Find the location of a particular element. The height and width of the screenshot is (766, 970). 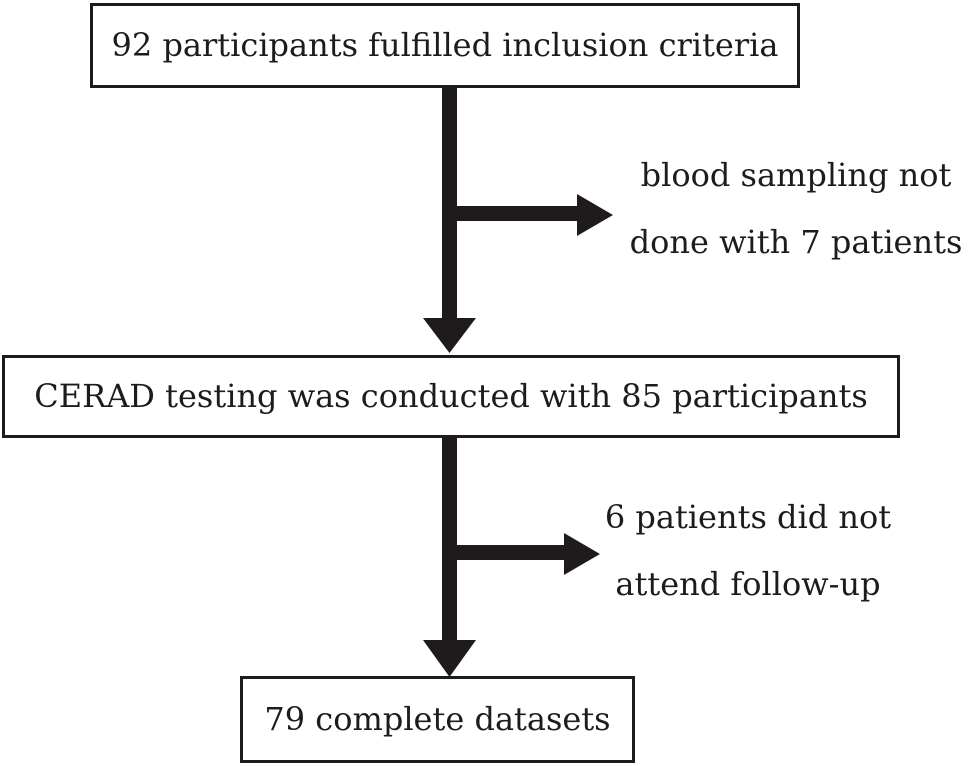

arrow-right-2-head is located at coordinates (582, 554).